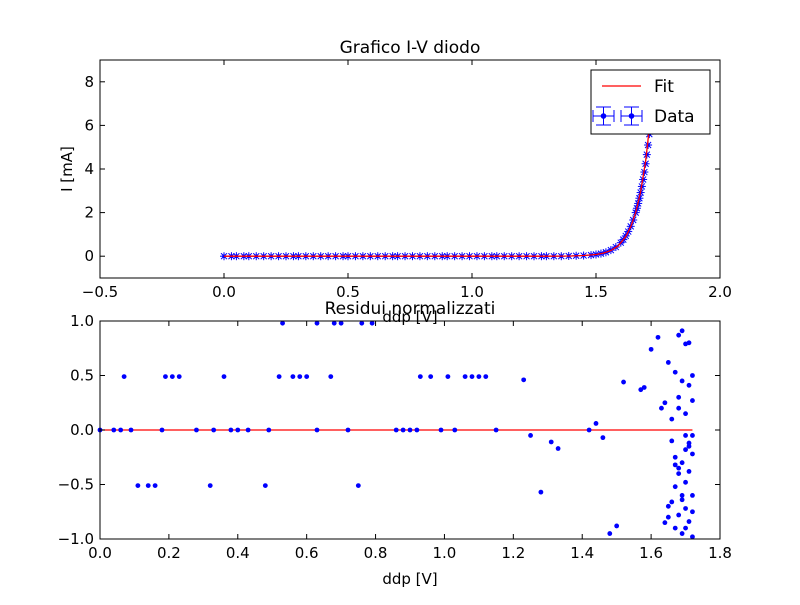  What do you see at coordinates (617, 116) in the screenshot?
I see `legend-data-marker` at bounding box center [617, 116].